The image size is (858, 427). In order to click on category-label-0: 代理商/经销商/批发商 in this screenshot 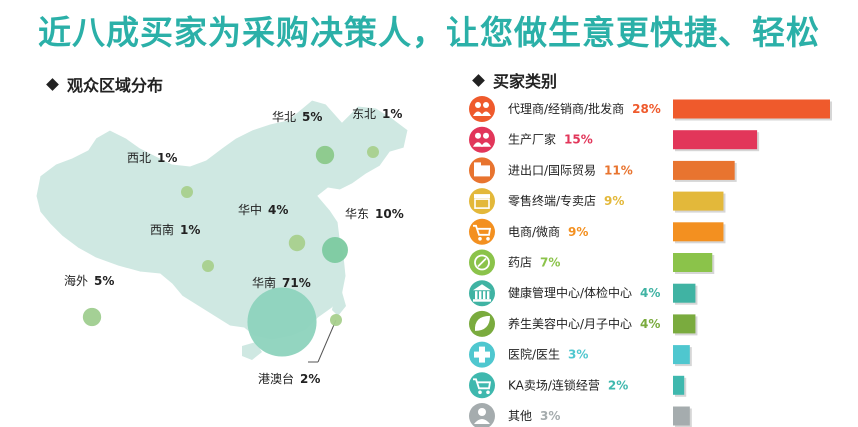, I will do `click(566, 108)`.